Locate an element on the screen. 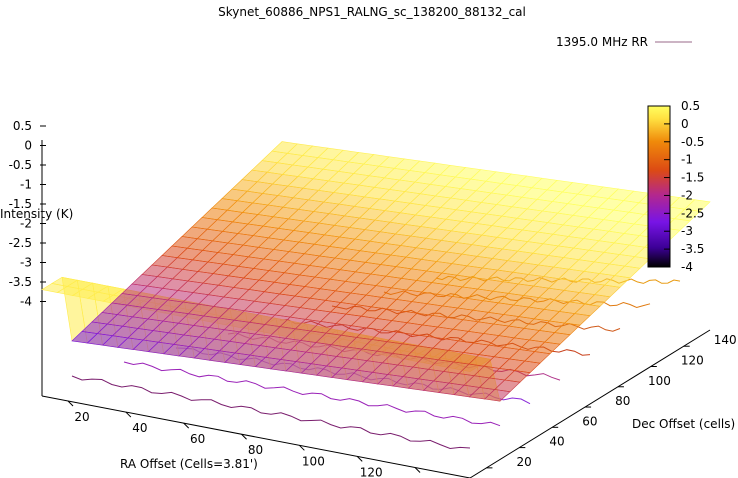 This screenshot has width=738, height=478. colorbar: 0.5 0 -0.5 -1 -1.5 -2 -2.5 -3 -3.5 -4 is located at coordinates (675, 186).